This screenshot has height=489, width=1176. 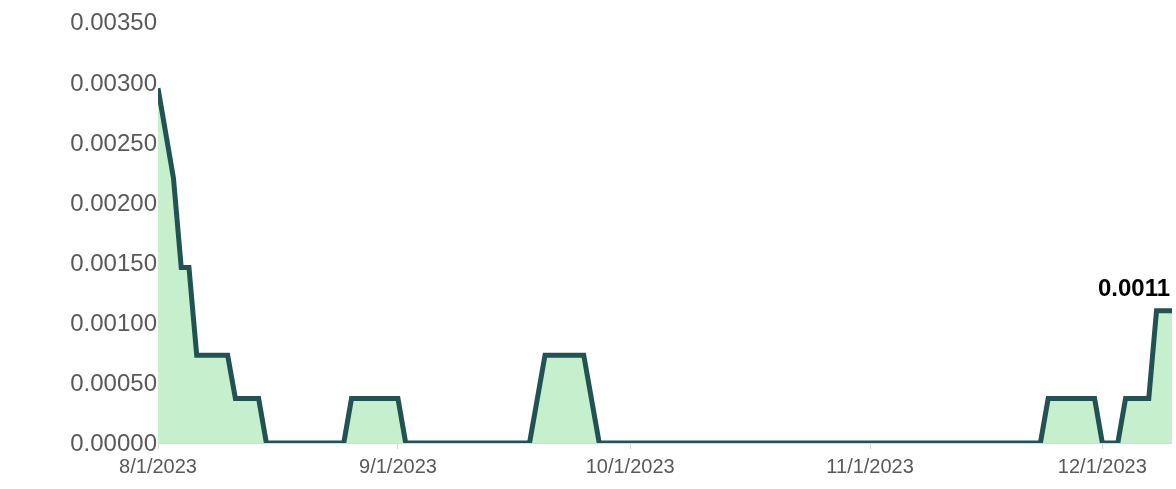 I want to click on y-tick-label: 0.00350, so click(x=113, y=22).